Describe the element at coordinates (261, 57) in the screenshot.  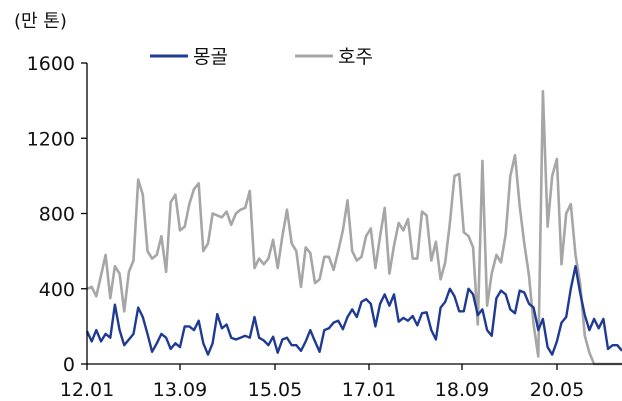
I see `legend: 몽골 호주` at that location.